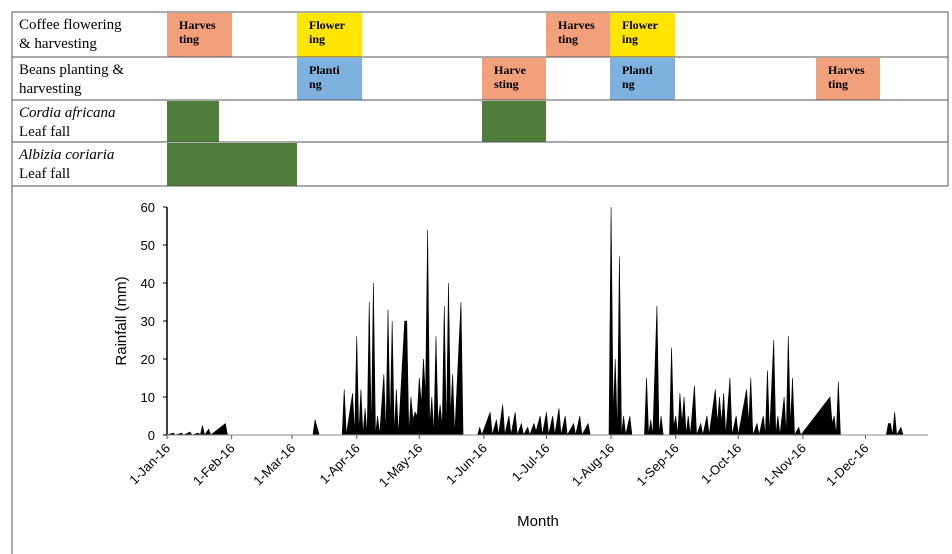 The width and height of the screenshot is (952, 554). Describe the element at coordinates (538, 521) in the screenshot. I see `x-axis-title: Month` at that location.